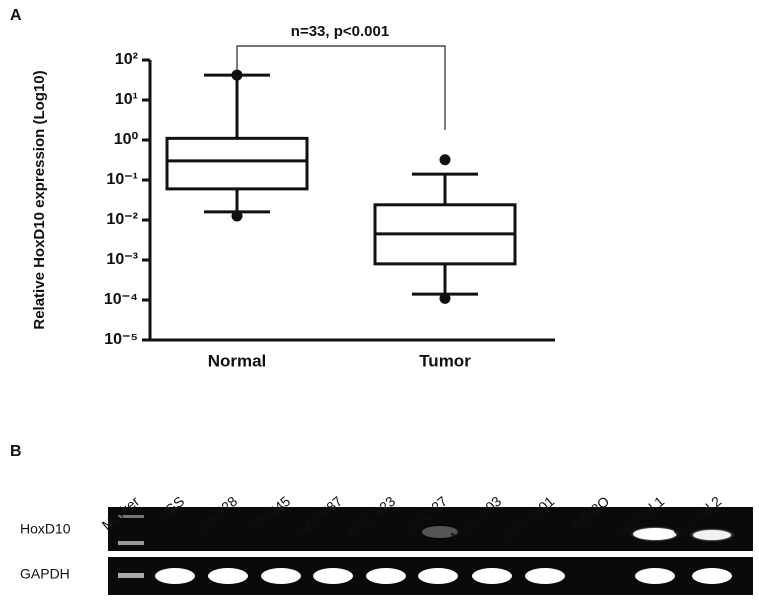 The width and height of the screenshot is (759, 605). Describe the element at coordinates (126, 99) in the screenshot. I see `y-tick-label: 10¹` at that location.